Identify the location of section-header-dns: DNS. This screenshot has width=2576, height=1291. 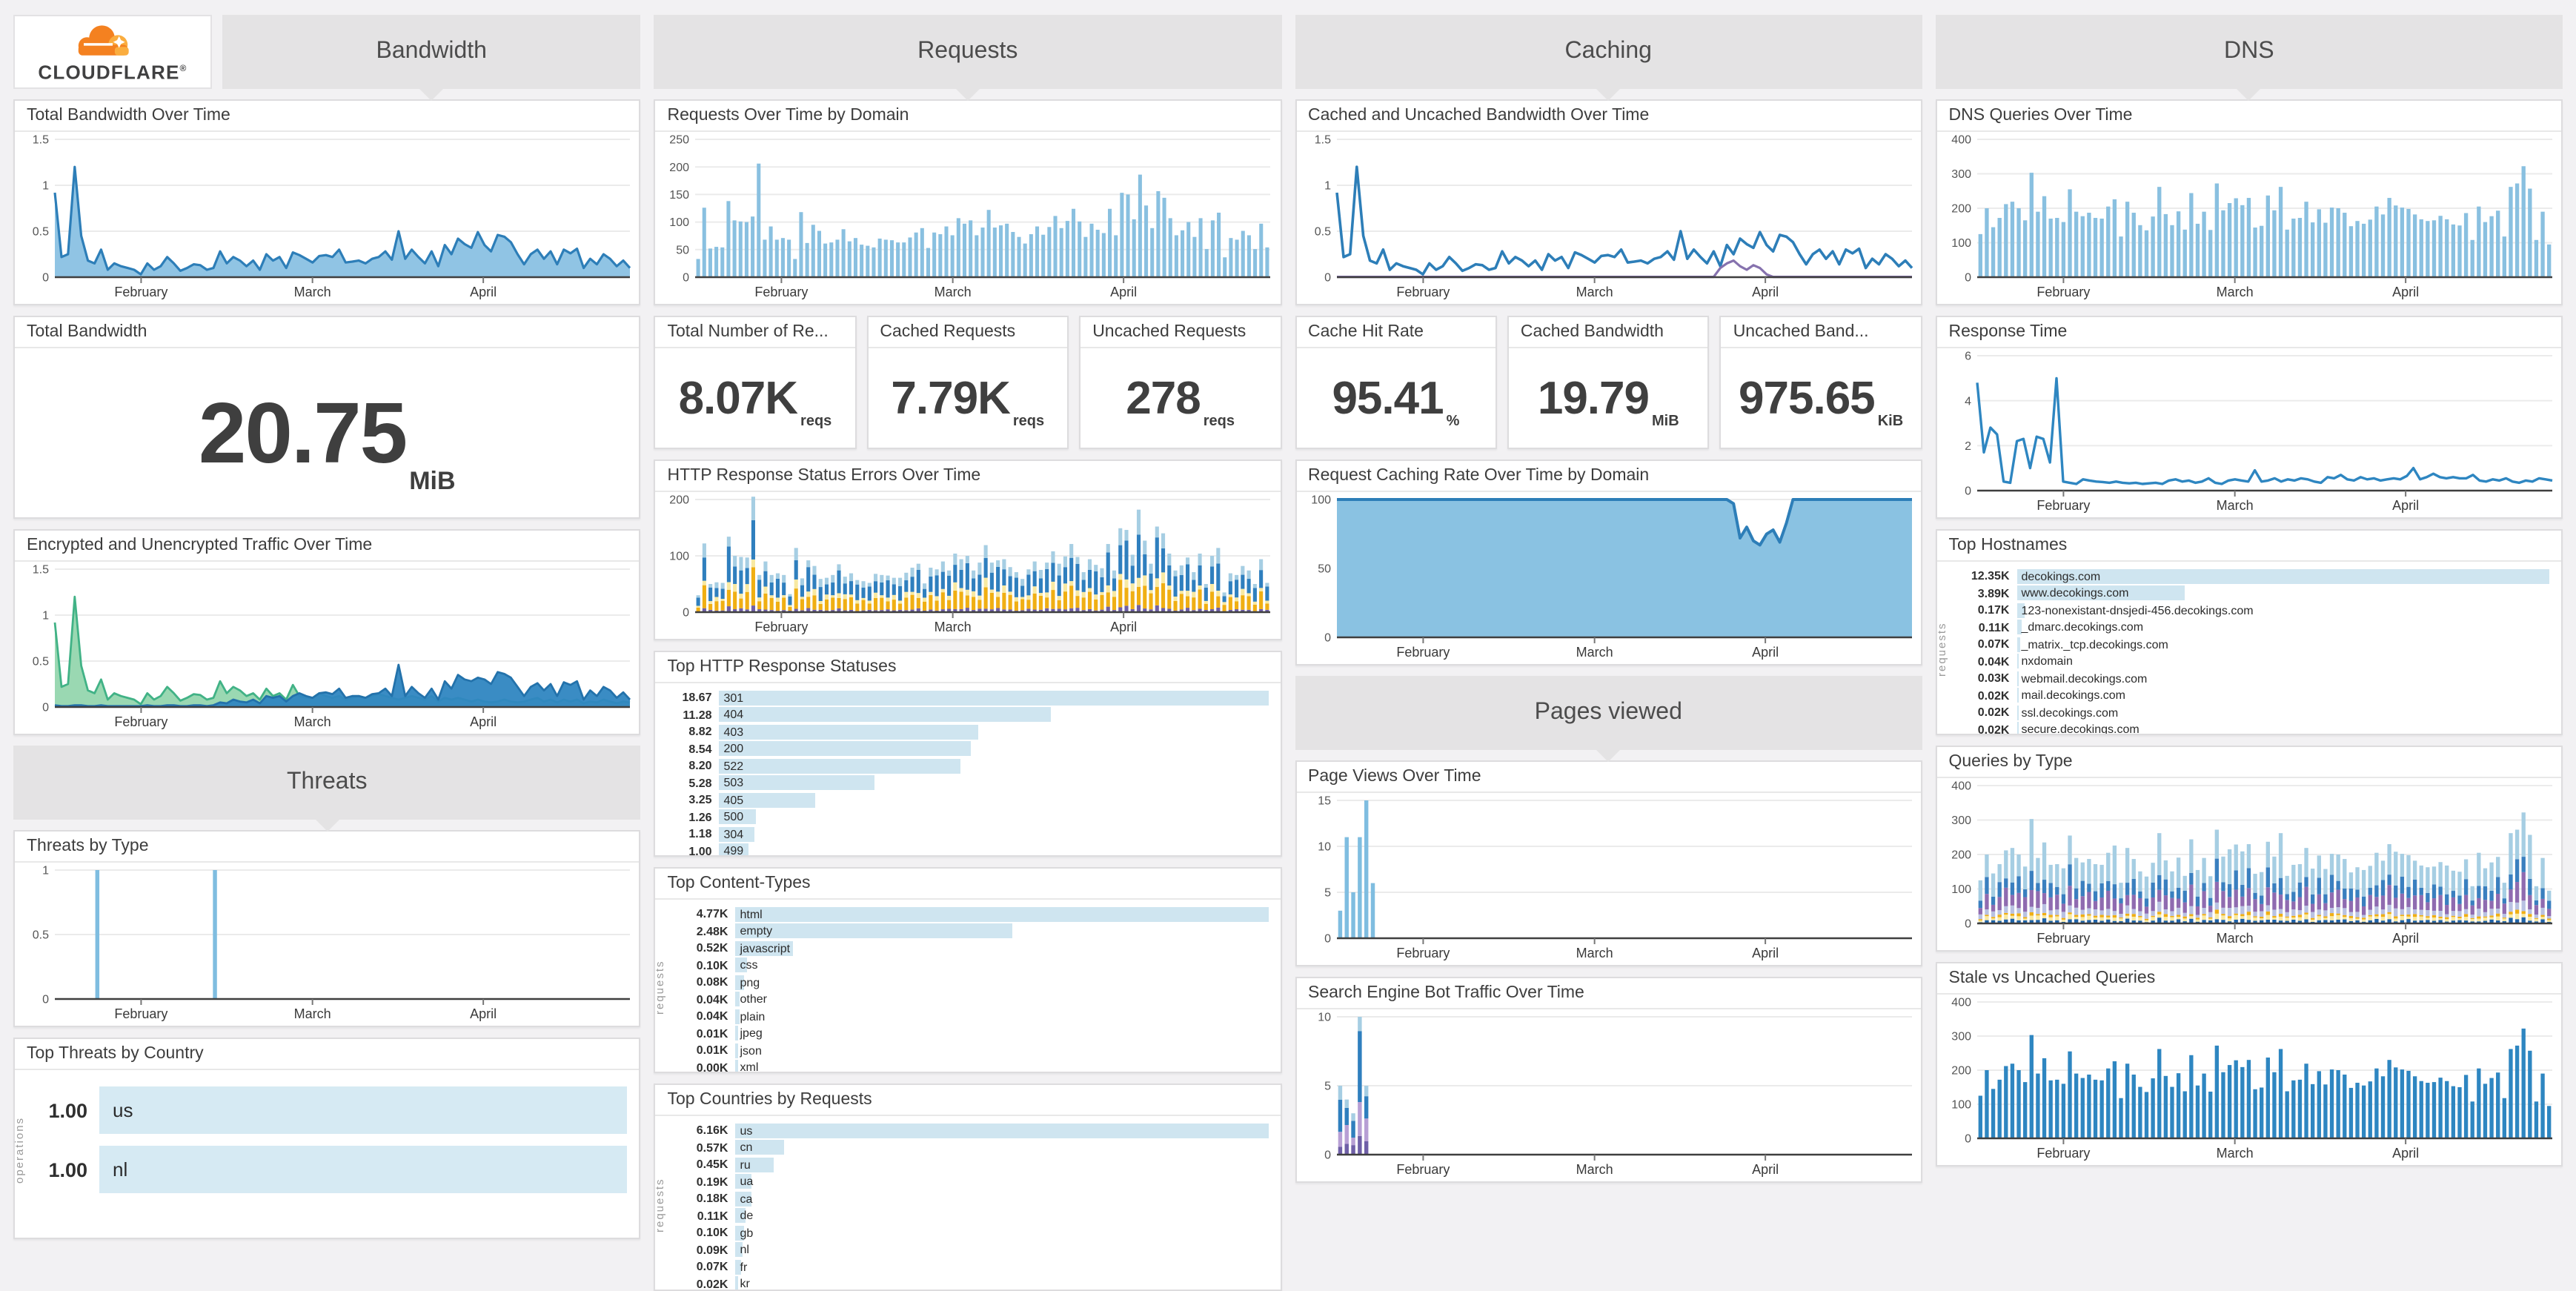
(2249, 58).